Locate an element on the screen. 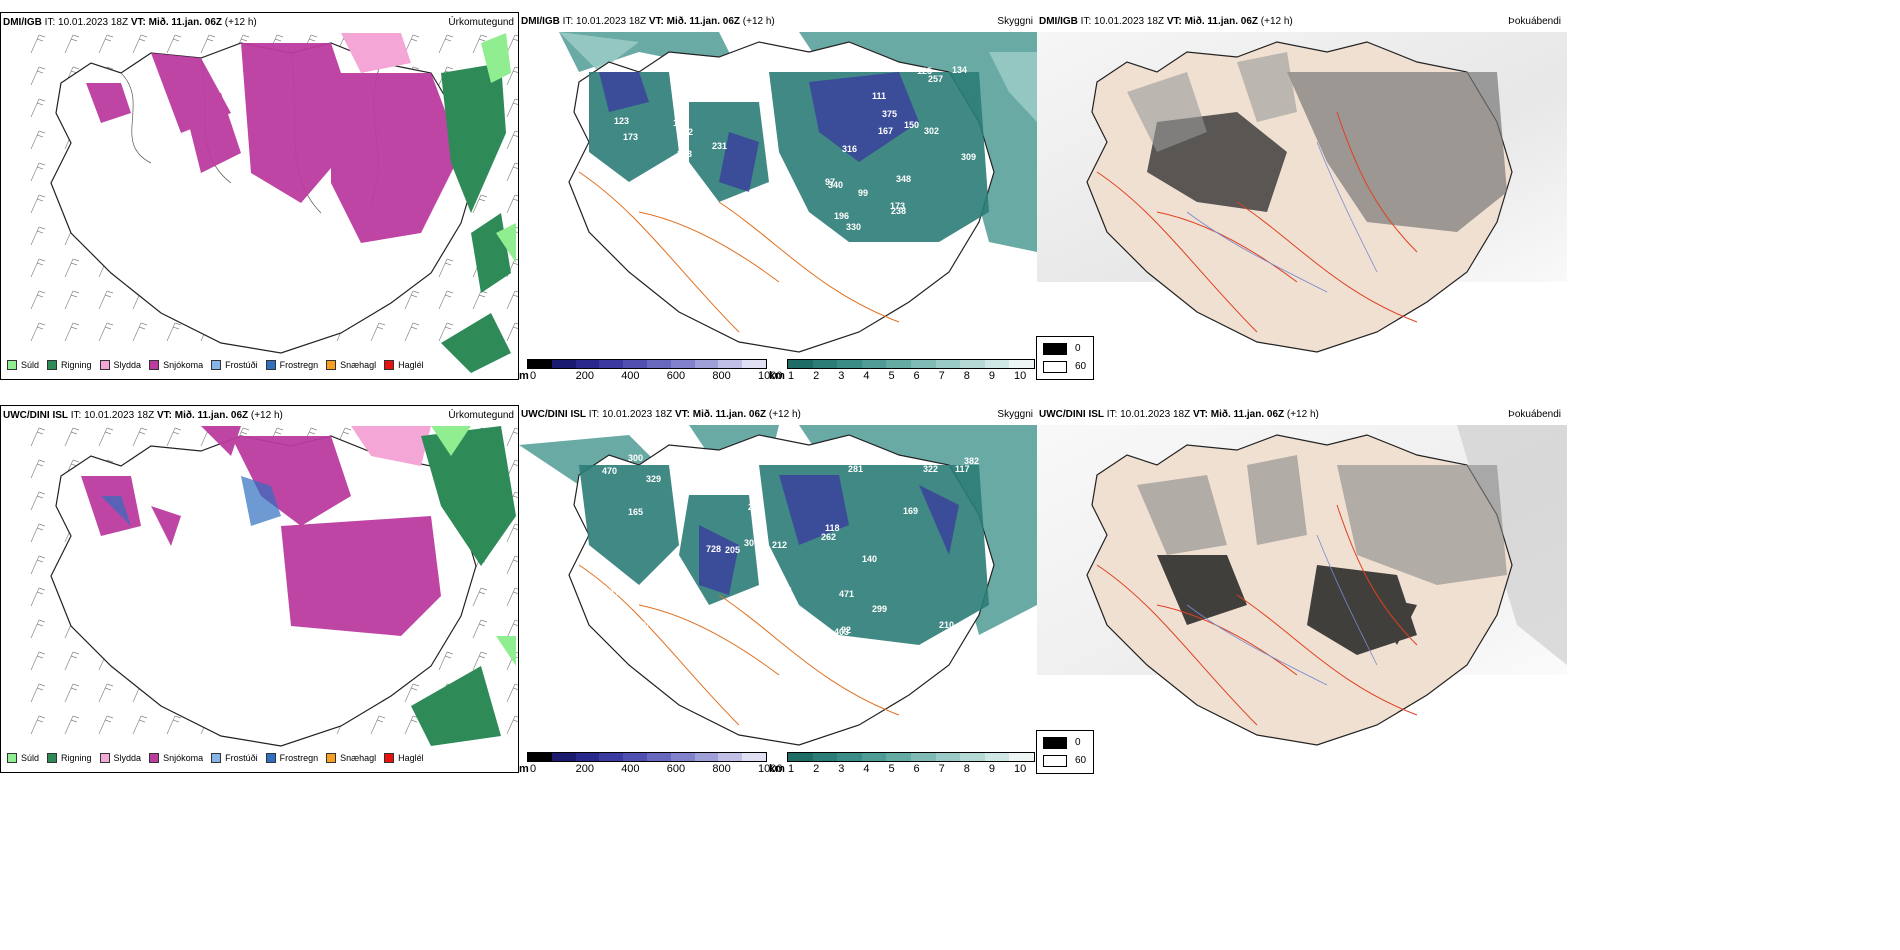 This screenshot has width=1900, height=950. colorbar-tick: 0 is located at coordinates (533, 375).